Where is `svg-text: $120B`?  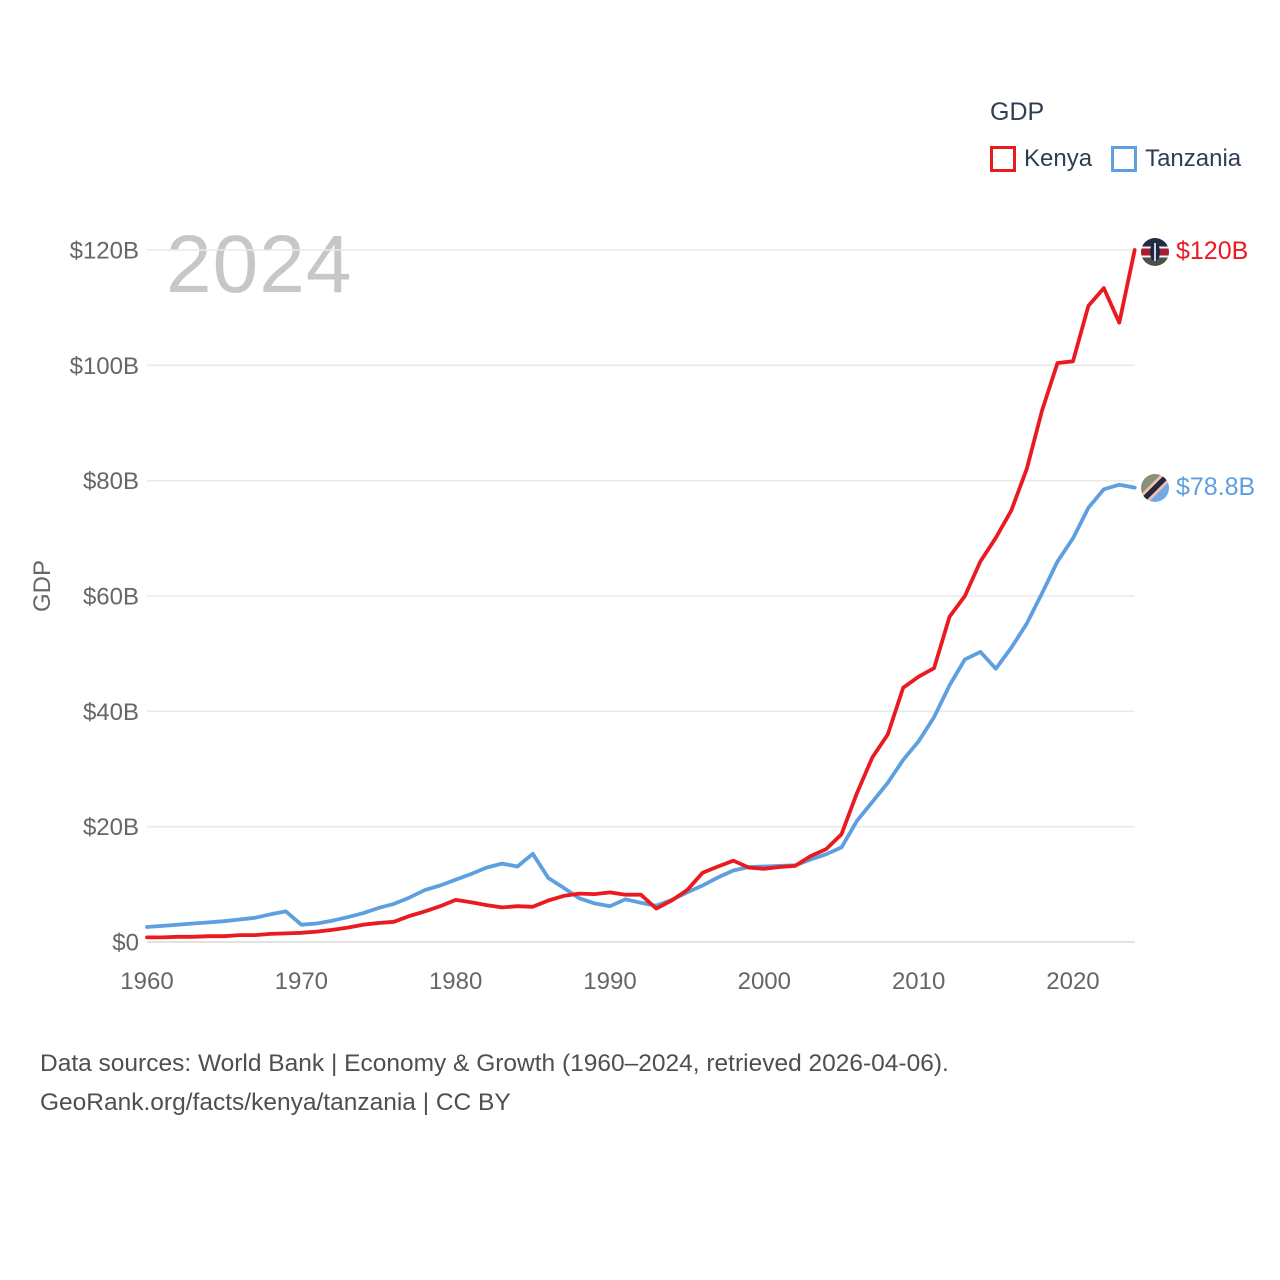
svg-text: $120B is located at coordinates (104, 251).